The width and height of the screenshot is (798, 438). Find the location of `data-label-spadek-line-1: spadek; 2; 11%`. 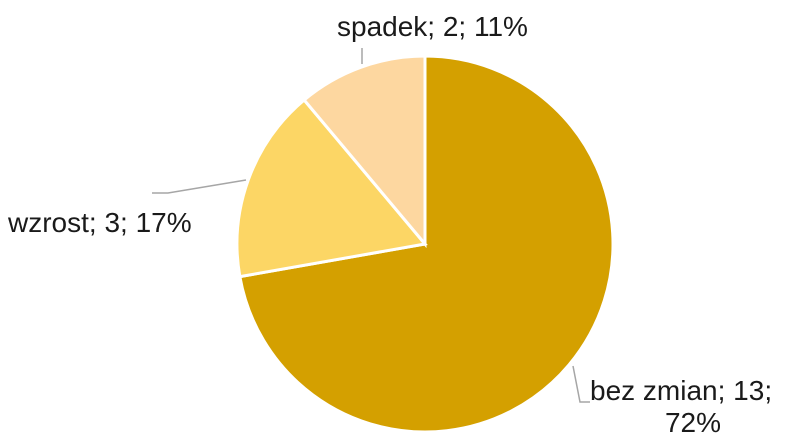

data-label-spadek-line-1: spadek; 2; 11% is located at coordinates (432, 26).